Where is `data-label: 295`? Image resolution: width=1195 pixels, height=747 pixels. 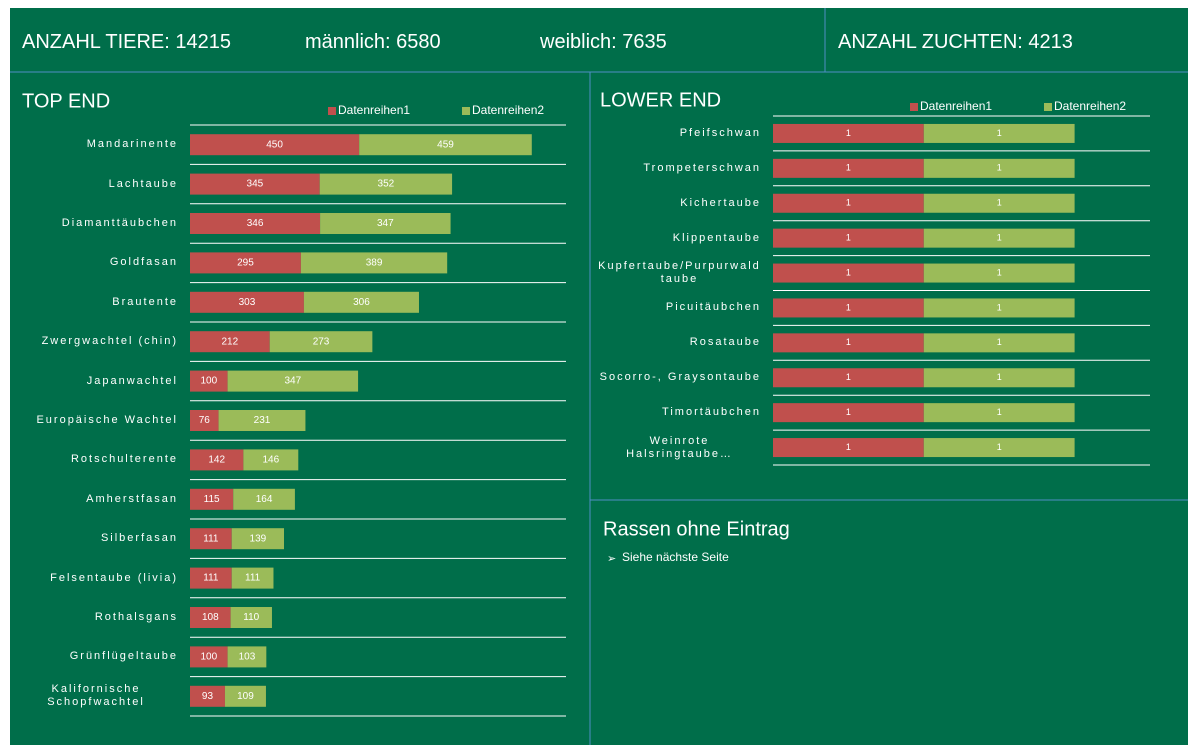
data-label: 295 is located at coordinates (245, 263).